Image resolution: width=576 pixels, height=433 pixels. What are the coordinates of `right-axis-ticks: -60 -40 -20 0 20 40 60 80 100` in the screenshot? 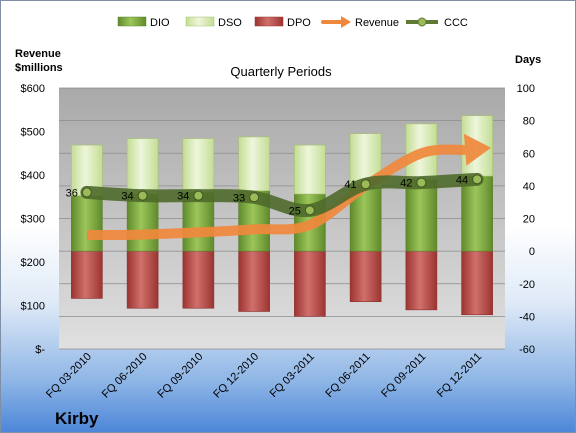 It's located at (526, 219).